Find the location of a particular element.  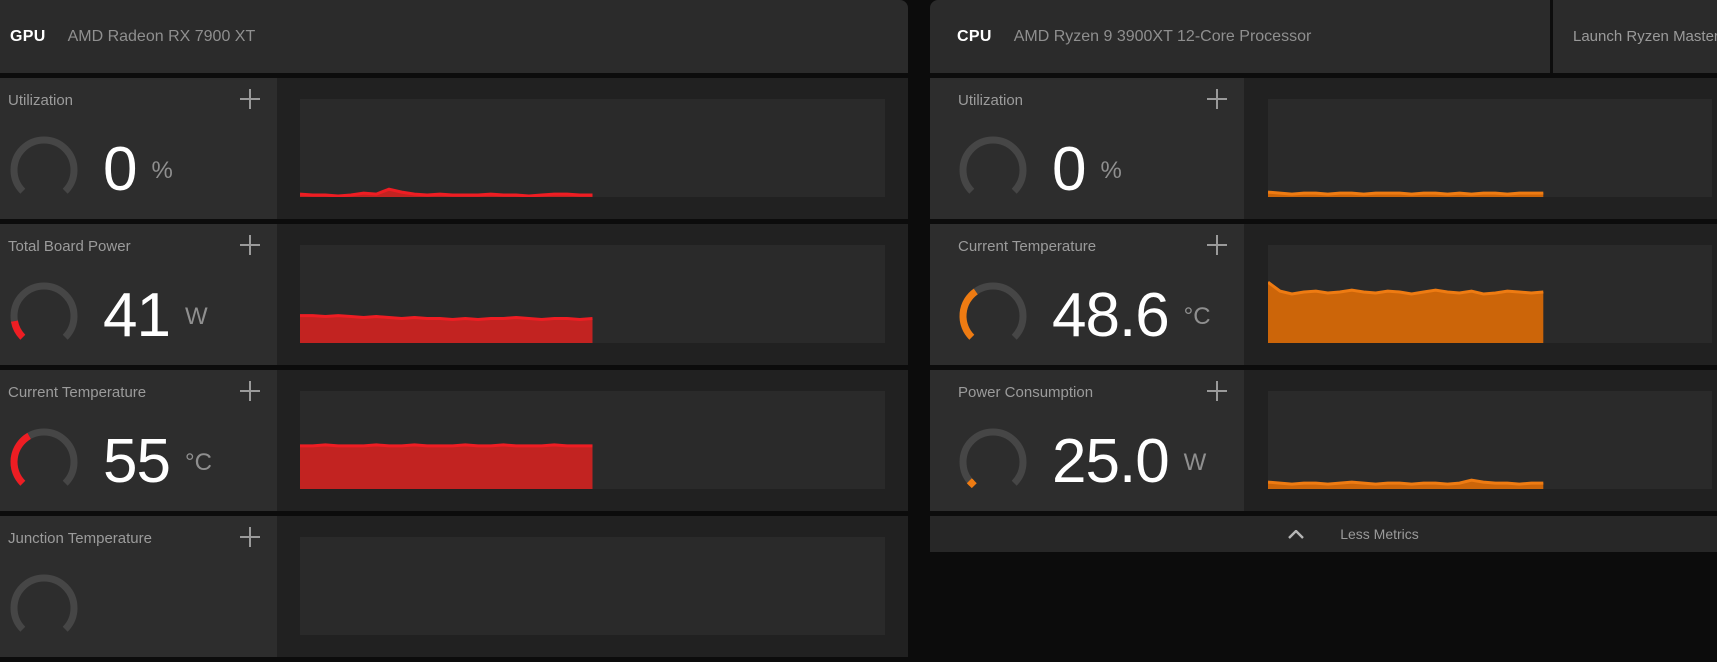

metric-tile: Current Temperature 55 °C is located at coordinates (454, 440).